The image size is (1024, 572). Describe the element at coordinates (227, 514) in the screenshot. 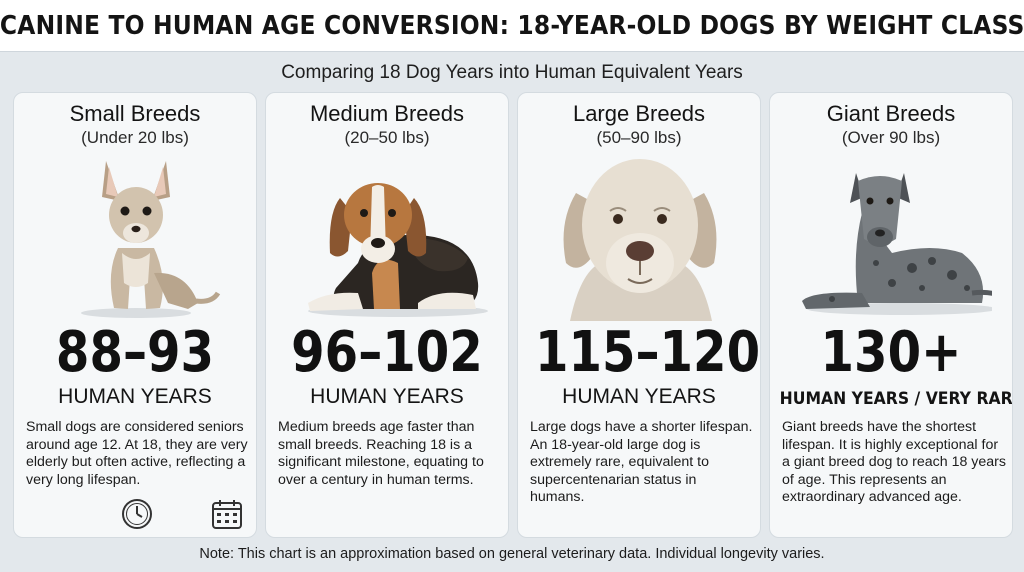

I see `calendar-icon` at that location.